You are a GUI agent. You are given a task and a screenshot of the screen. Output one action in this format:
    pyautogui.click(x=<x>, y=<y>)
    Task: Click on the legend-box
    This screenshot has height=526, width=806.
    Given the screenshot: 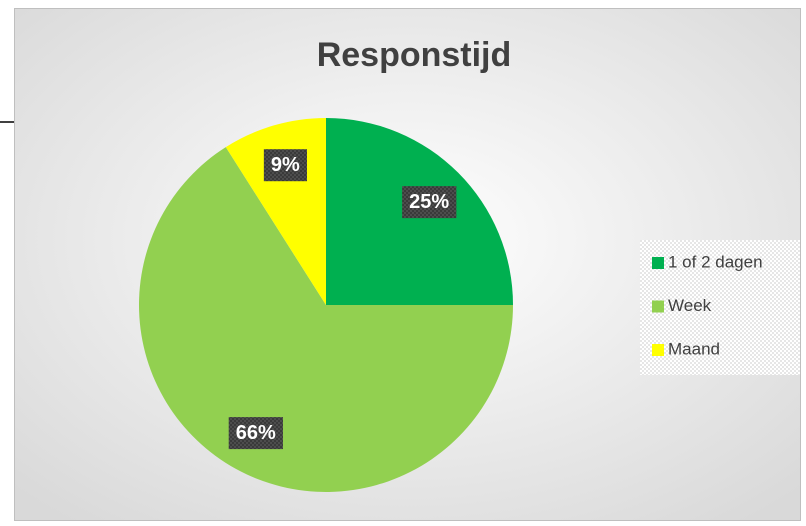 What is the action you would take?
    pyautogui.click(x=720, y=307)
    